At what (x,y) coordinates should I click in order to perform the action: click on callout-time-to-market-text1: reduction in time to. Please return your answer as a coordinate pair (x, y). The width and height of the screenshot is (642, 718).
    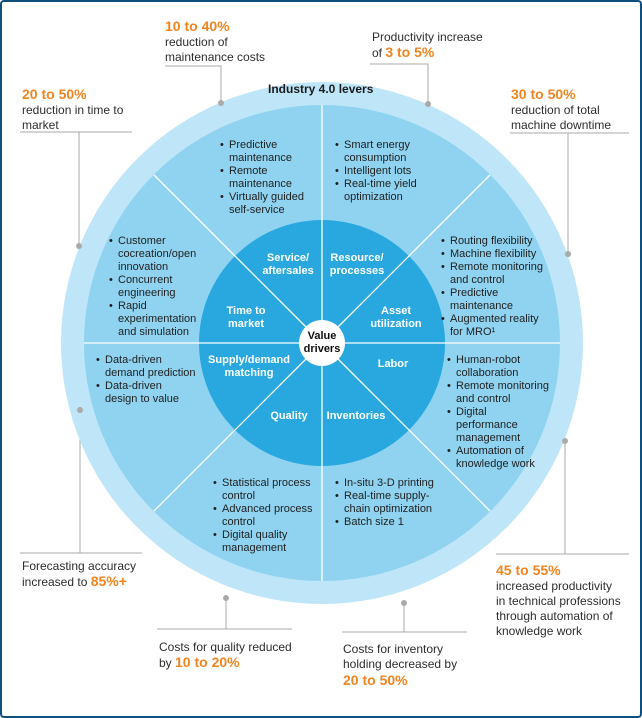
    Looking at the image, I should click on (72, 110).